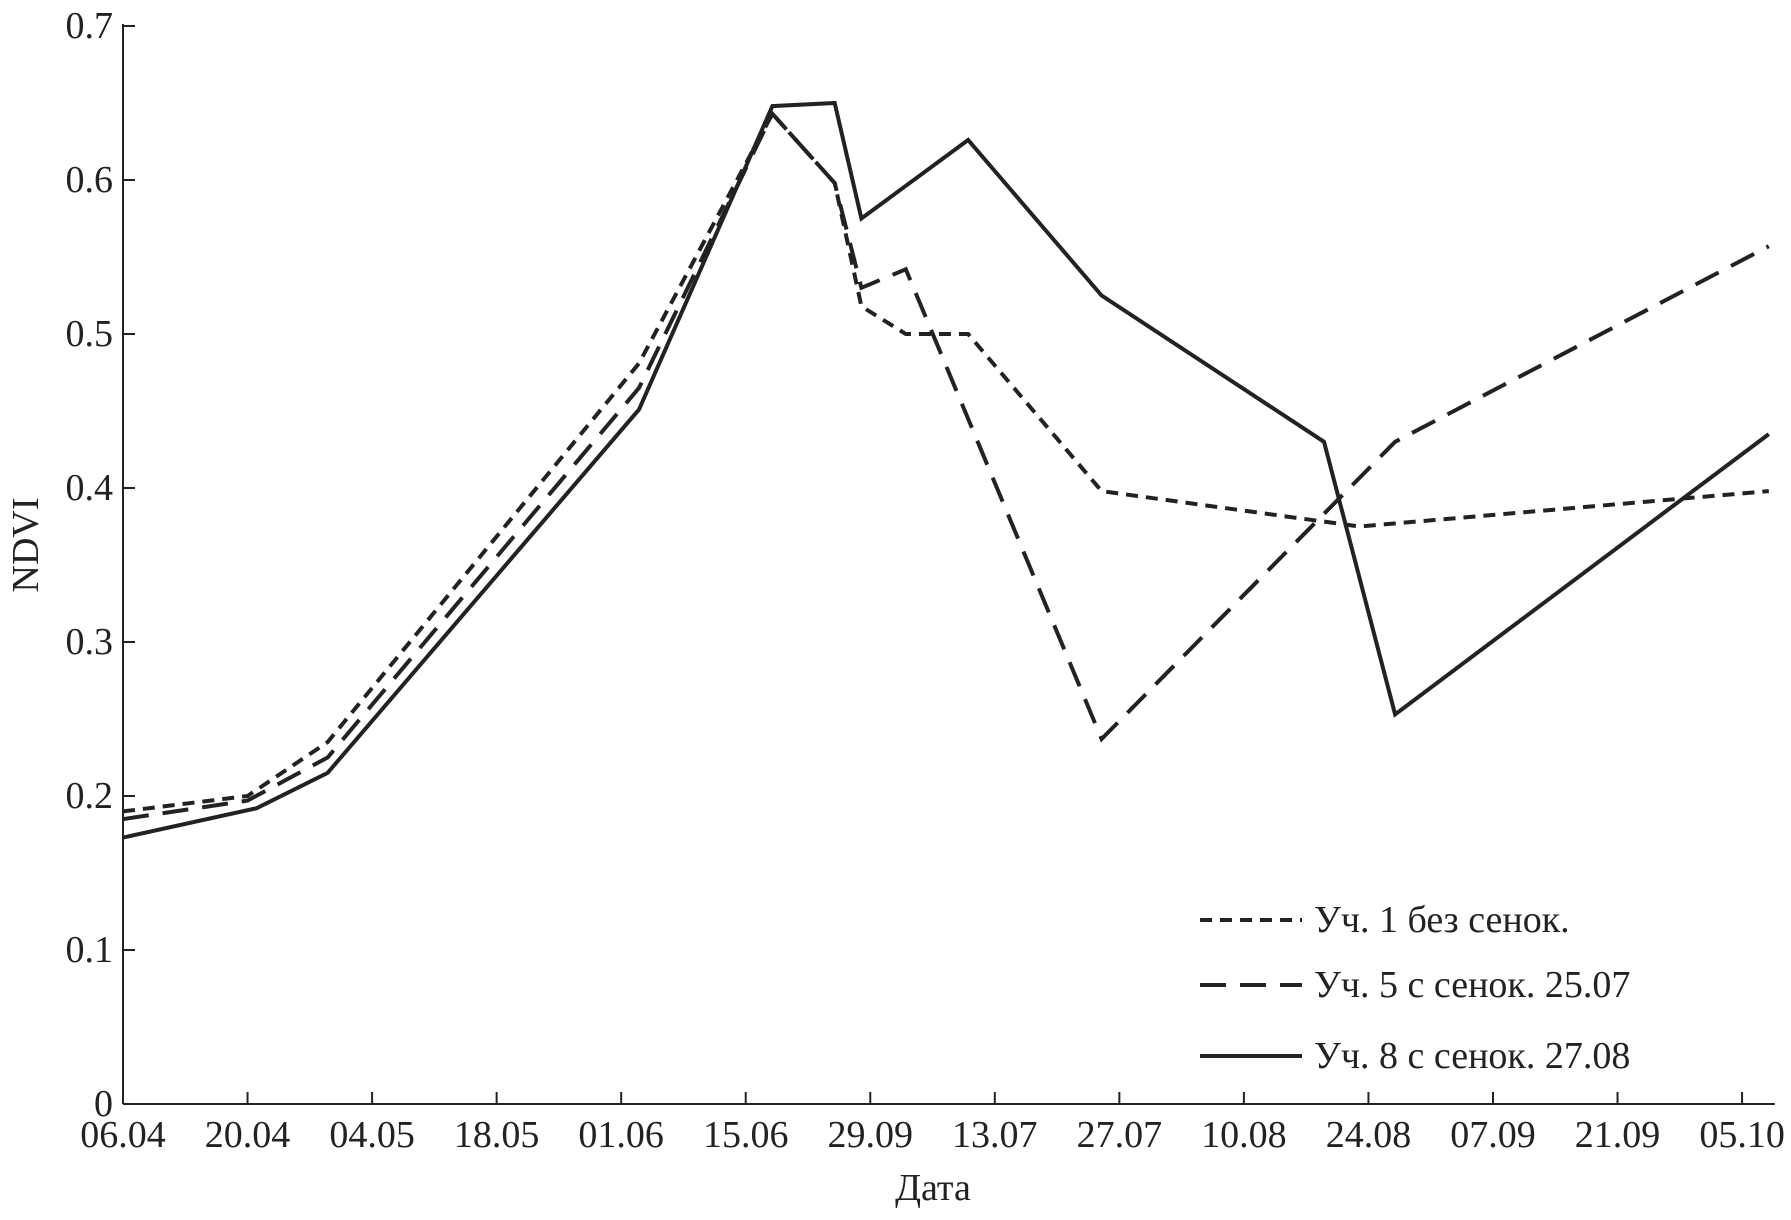 The width and height of the screenshot is (1791, 1220). Describe the element at coordinates (1472, 985) in the screenshot. I see `legend-label-2: Уч. 5 с сенок. 25.07` at that location.